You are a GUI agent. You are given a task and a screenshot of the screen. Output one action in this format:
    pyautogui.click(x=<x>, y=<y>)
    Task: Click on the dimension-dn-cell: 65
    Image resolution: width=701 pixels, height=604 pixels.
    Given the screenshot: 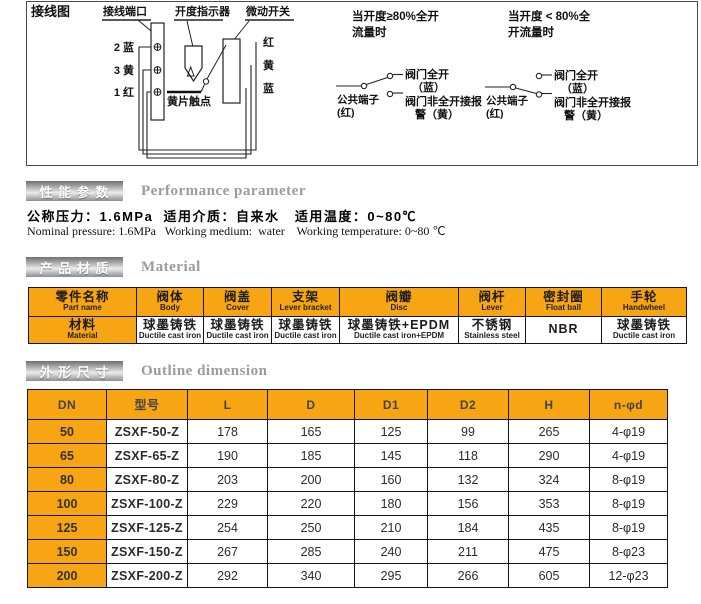 What is the action you would take?
    pyautogui.click(x=67, y=455)
    